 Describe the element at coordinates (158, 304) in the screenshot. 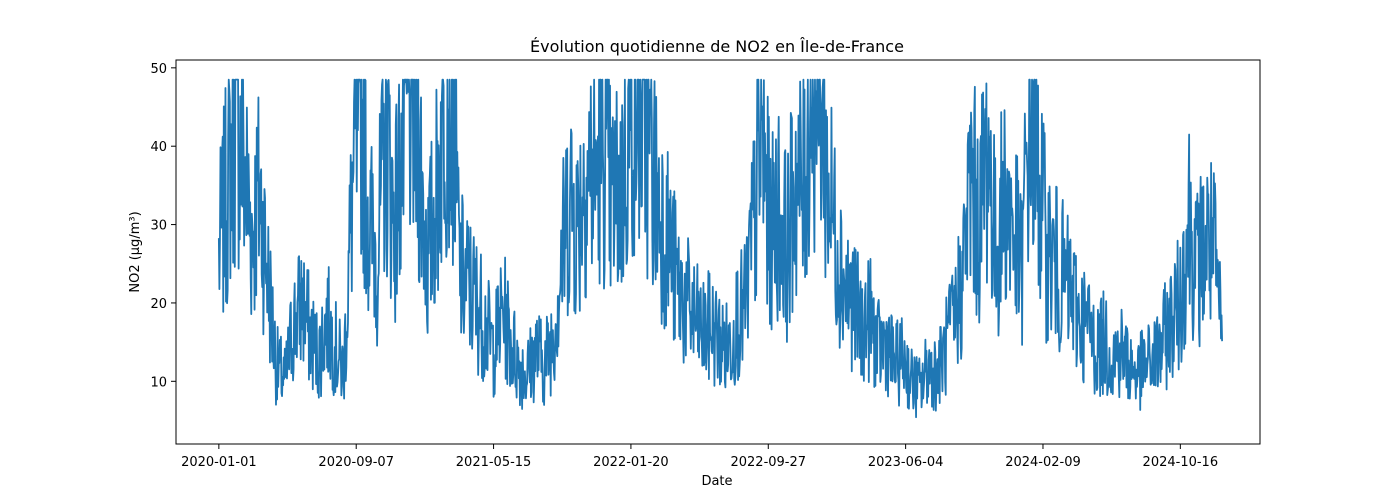

I see `y-tick-label-1: 20` at that location.